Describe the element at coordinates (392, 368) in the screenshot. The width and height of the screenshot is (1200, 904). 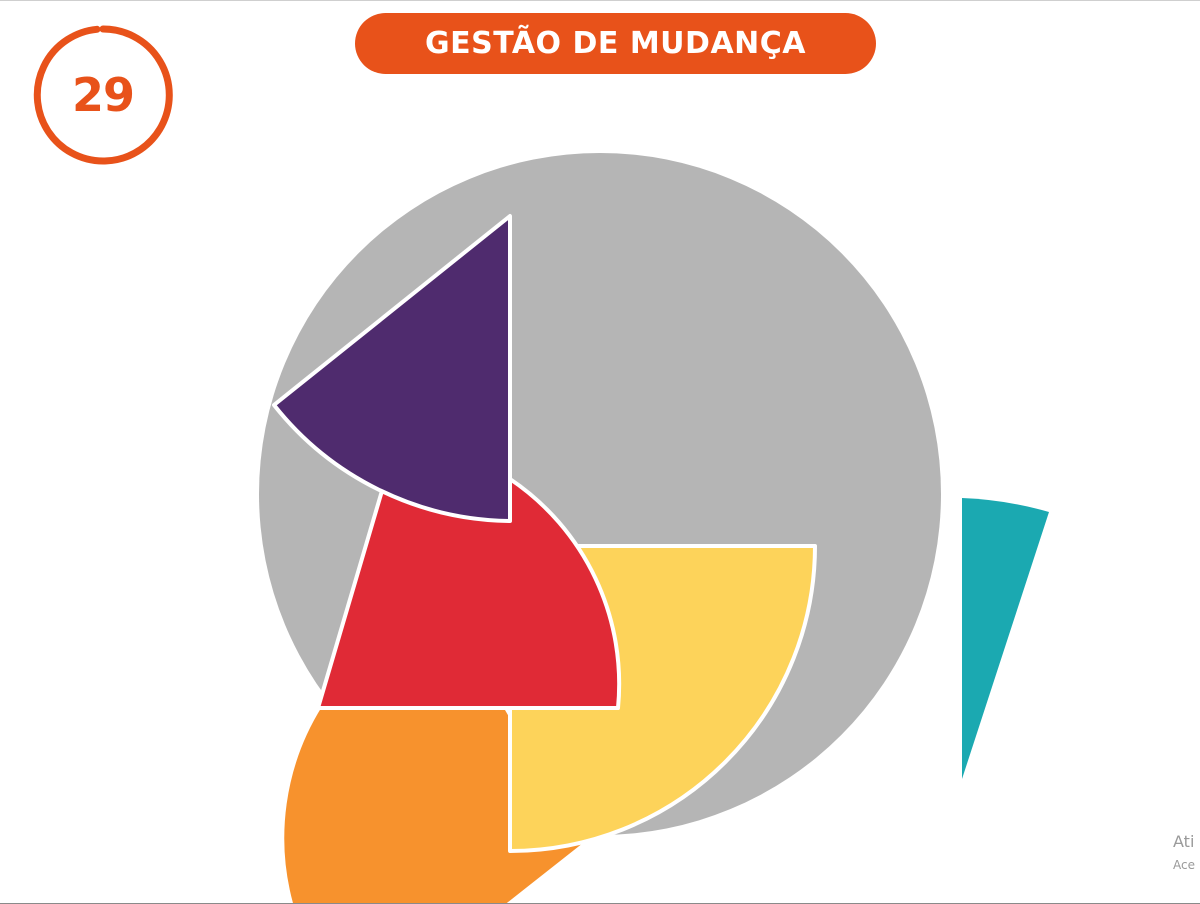
I see `purple-wedge` at that location.